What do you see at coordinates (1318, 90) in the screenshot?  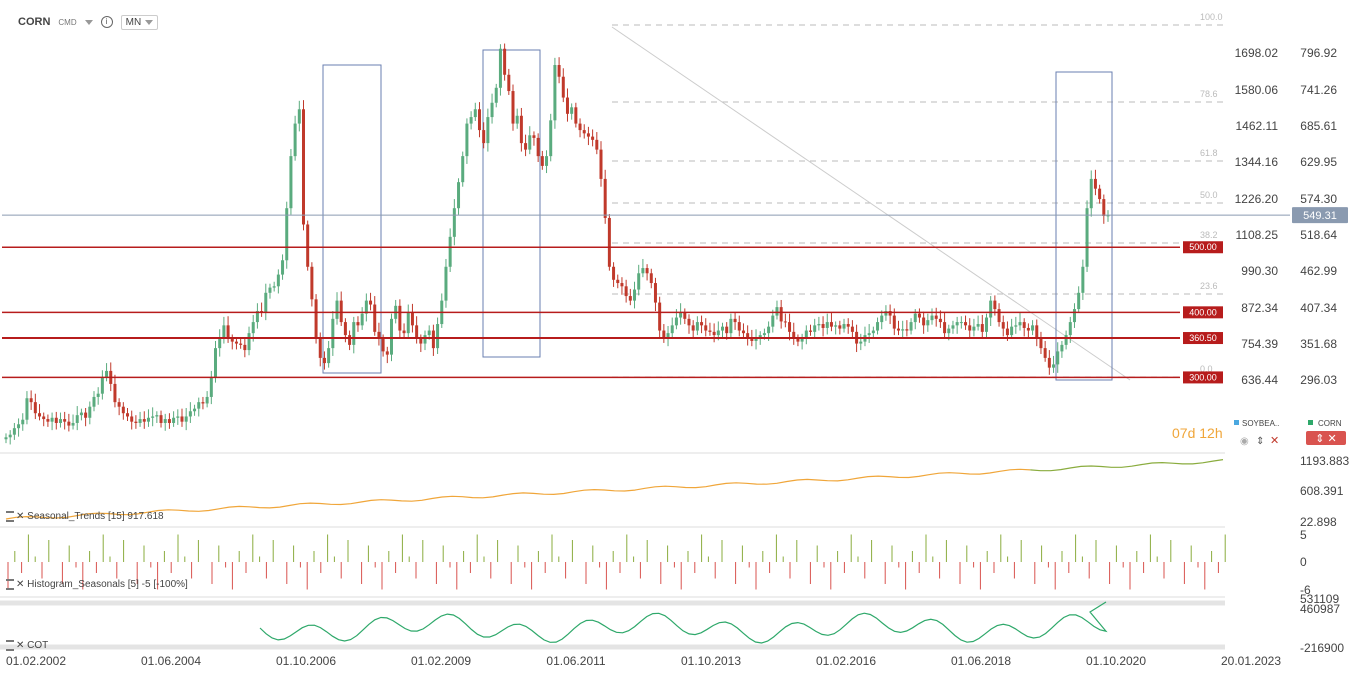 I see `y-tick-right: 741.26` at bounding box center [1318, 90].